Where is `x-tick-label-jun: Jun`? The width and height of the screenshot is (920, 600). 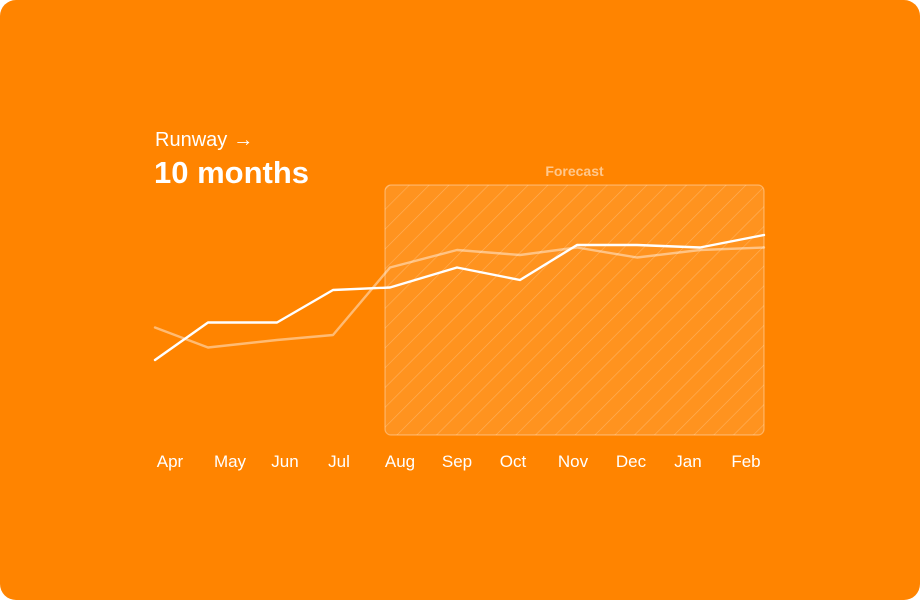
x-tick-label-jun: Jun is located at coordinates (284, 461).